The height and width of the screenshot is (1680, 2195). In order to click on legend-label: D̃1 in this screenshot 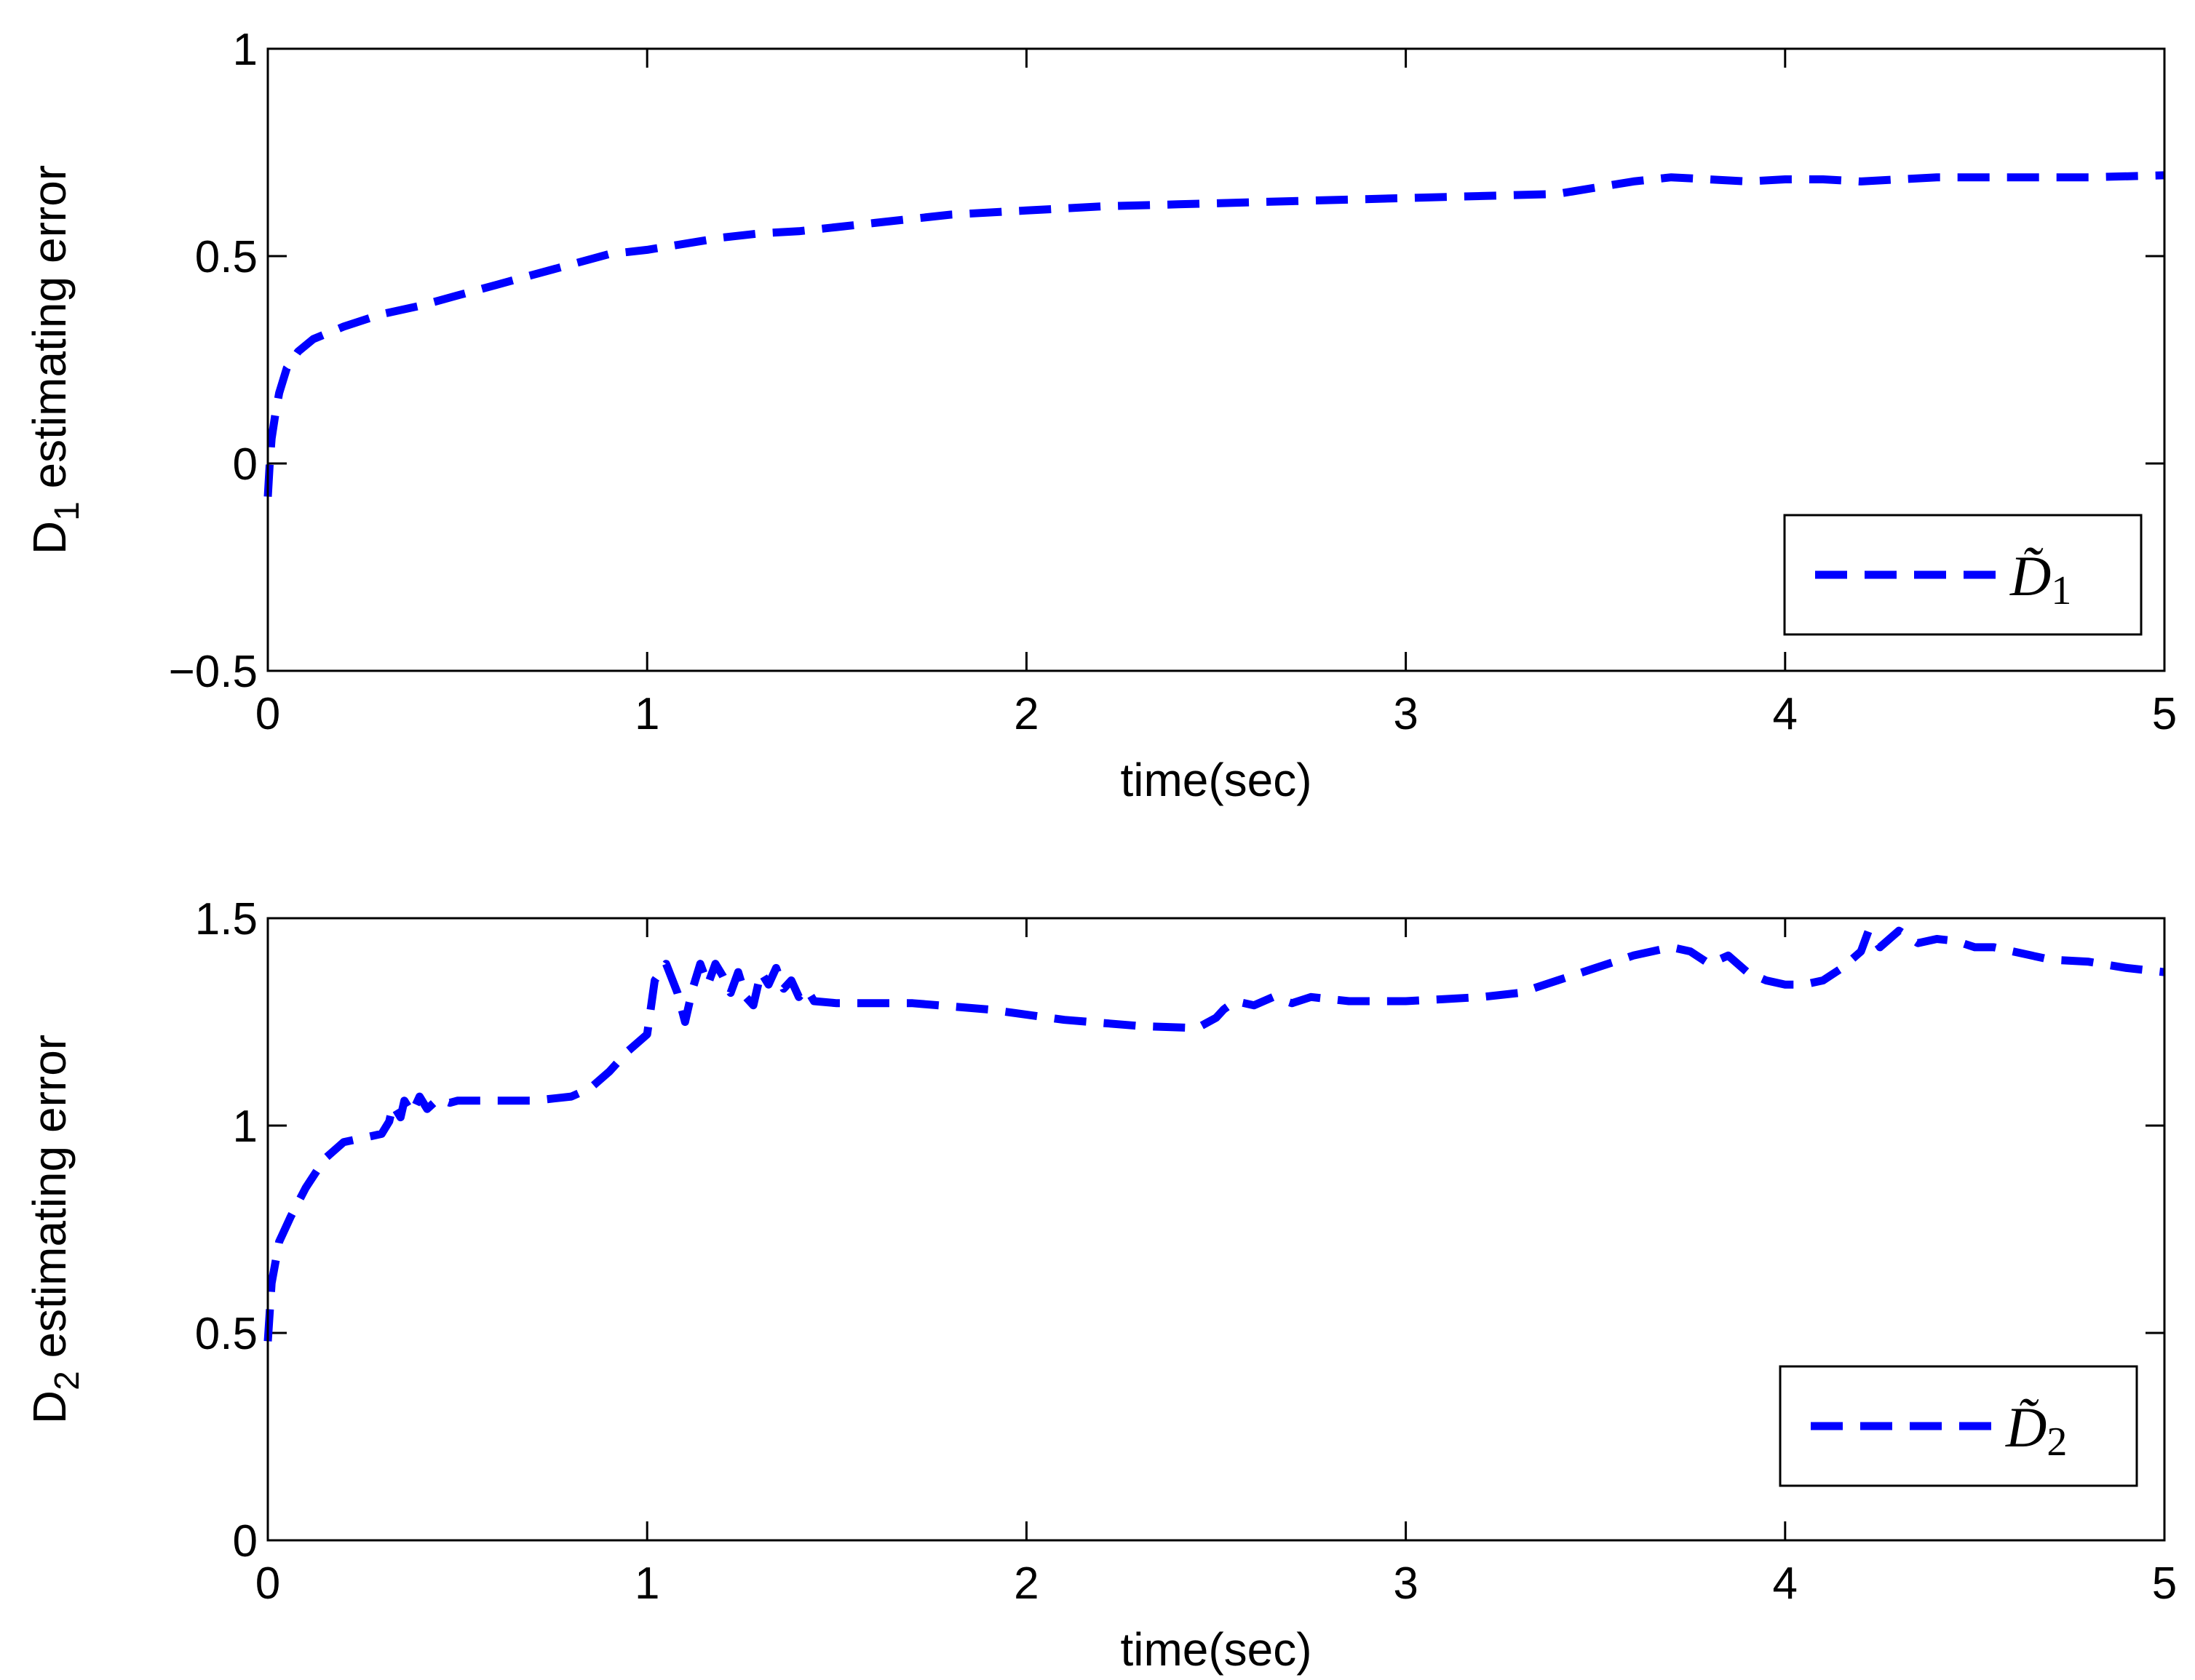, I will do `click(2040, 578)`.